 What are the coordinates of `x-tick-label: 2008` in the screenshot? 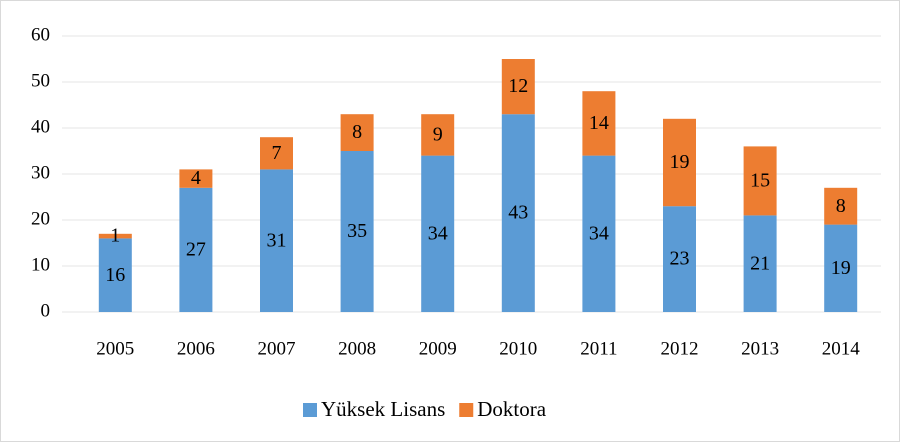 It's located at (357, 348).